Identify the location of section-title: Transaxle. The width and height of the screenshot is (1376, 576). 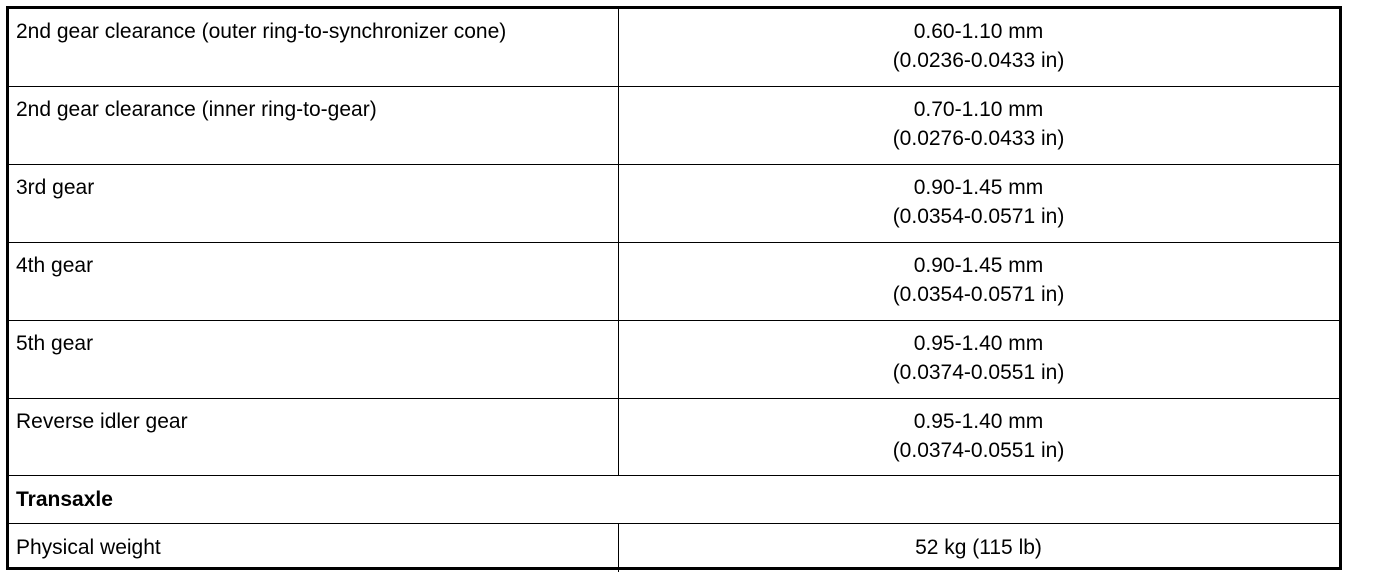
(64, 499).